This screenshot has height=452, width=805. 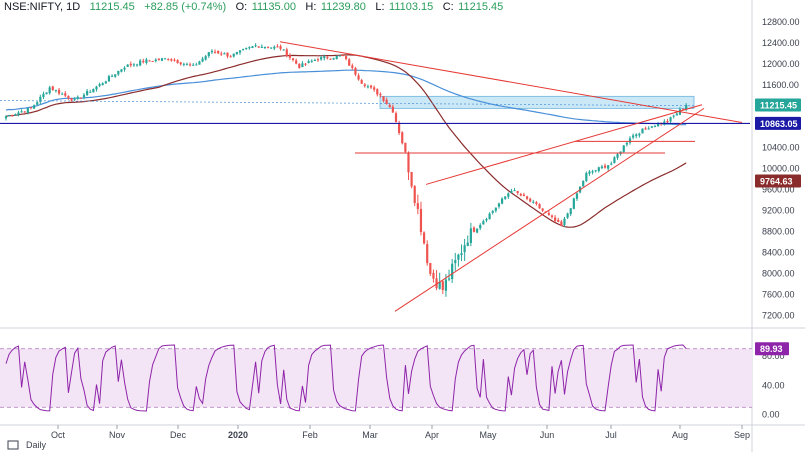 I want to click on high-label: H:, so click(x=310, y=7).